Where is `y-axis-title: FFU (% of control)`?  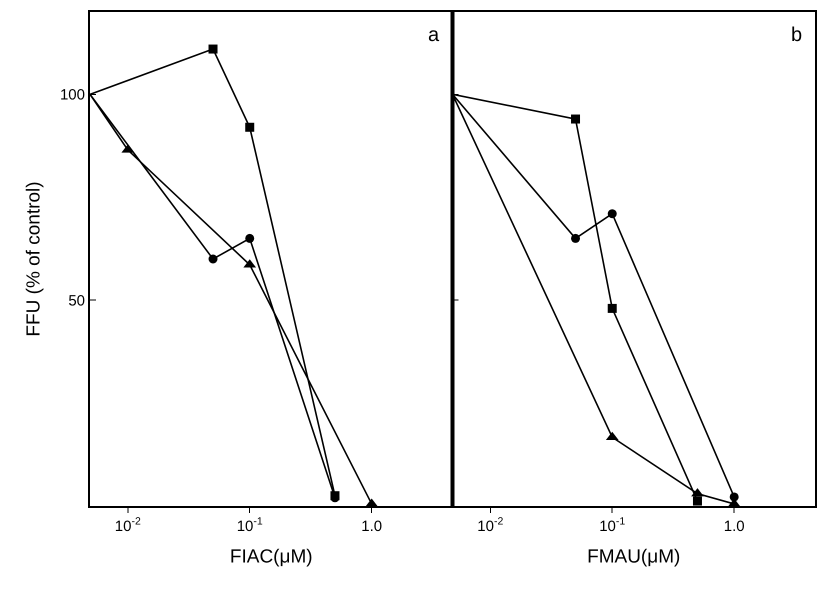 y-axis-title: FFU (% of control) is located at coordinates (33, 259).